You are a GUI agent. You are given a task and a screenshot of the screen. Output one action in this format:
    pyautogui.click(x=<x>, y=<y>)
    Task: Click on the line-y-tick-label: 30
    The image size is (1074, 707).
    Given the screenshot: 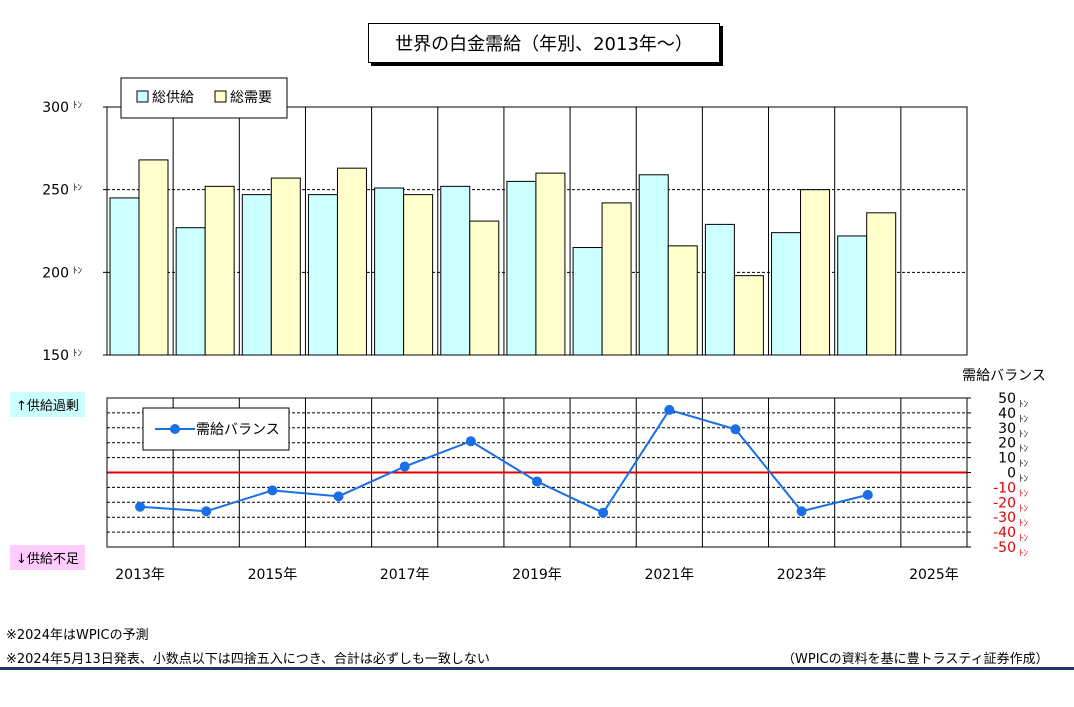 What is the action you would take?
    pyautogui.click(x=1007, y=429)
    